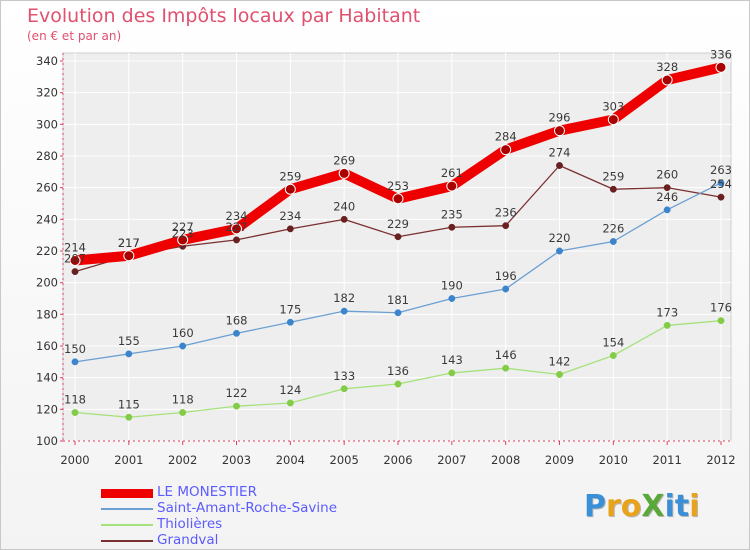  What do you see at coordinates (47, 219) in the screenshot?
I see `y-tick-label: 240` at bounding box center [47, 219].